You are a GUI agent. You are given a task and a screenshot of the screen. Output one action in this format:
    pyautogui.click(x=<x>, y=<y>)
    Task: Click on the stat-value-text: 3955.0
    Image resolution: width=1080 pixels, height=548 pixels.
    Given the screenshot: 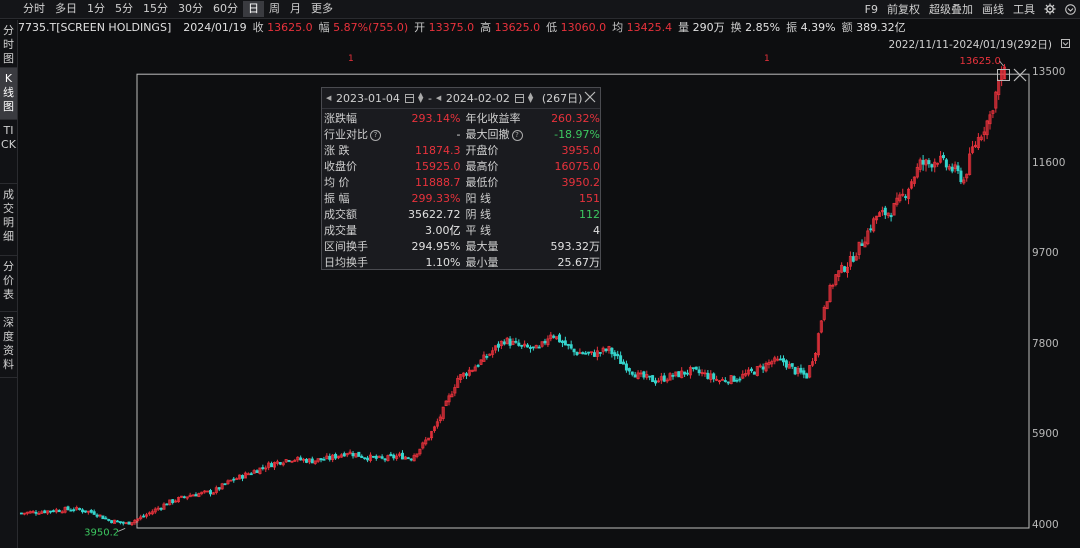 What is the action you would take?
    pyautogui.click(x=581, y=150)
    